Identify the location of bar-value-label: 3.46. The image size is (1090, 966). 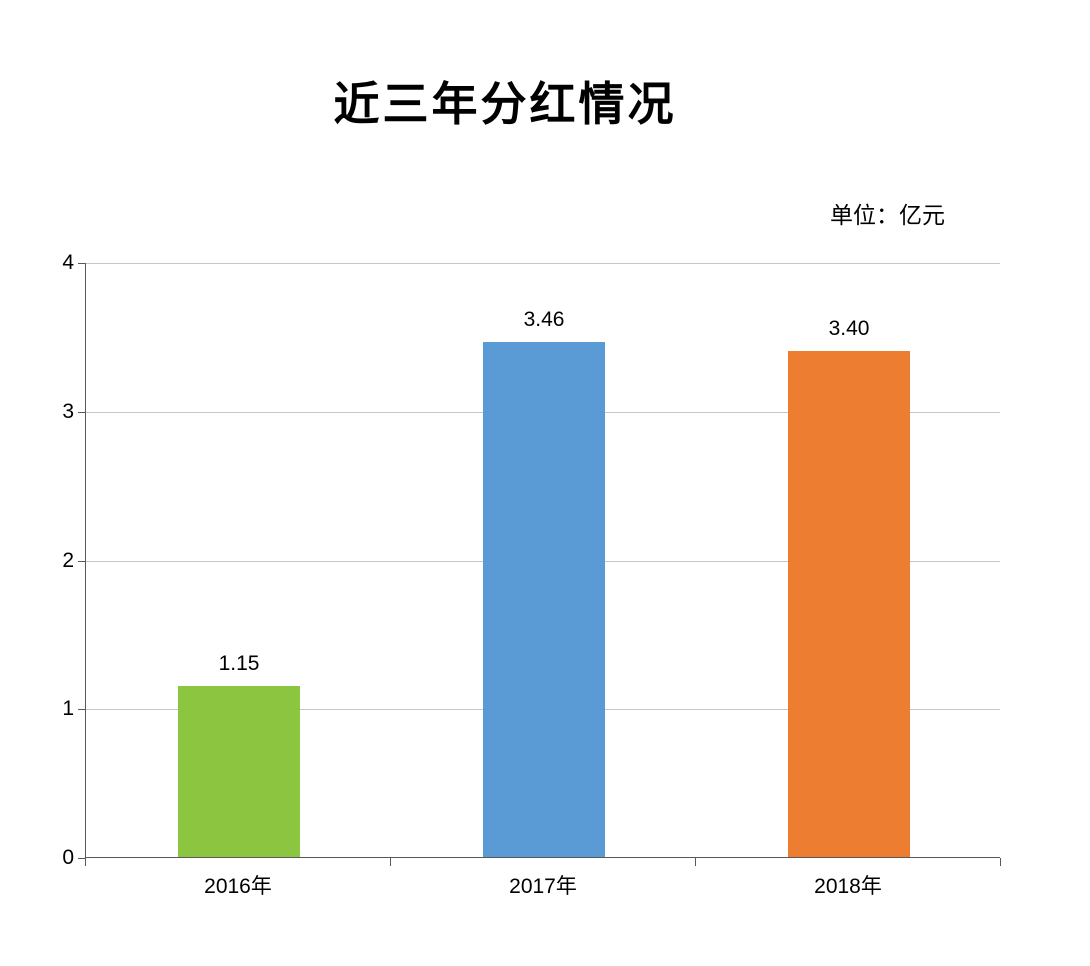
(544, 319).